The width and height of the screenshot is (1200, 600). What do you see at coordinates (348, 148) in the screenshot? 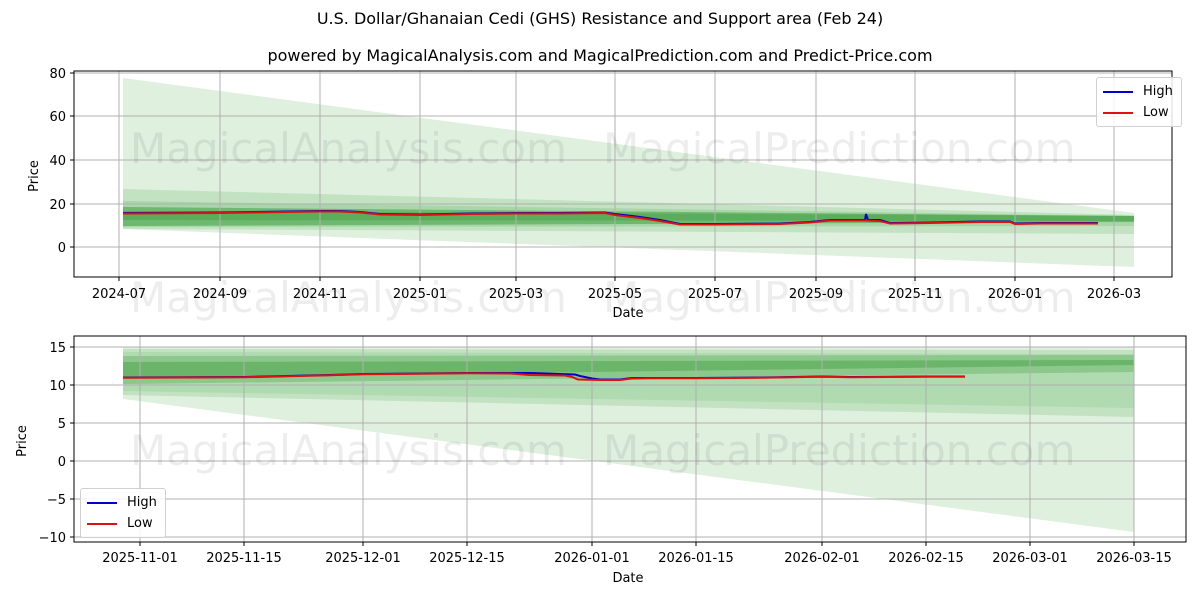
I see `watermark-analysis: MagicalAnalysis.com` at bounding box center [348, 148].